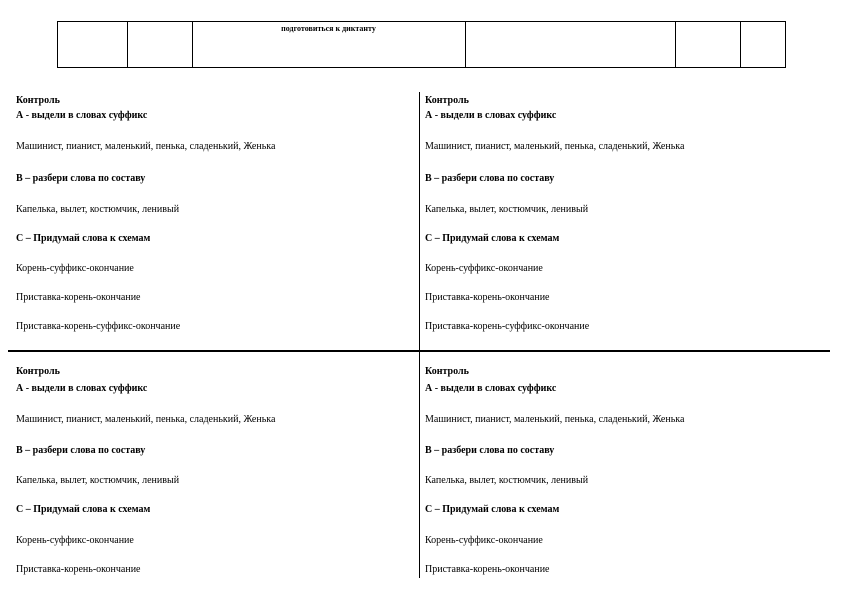 The image size is (842, 595). I want to click on horizontal-divider, so click(419, 351).